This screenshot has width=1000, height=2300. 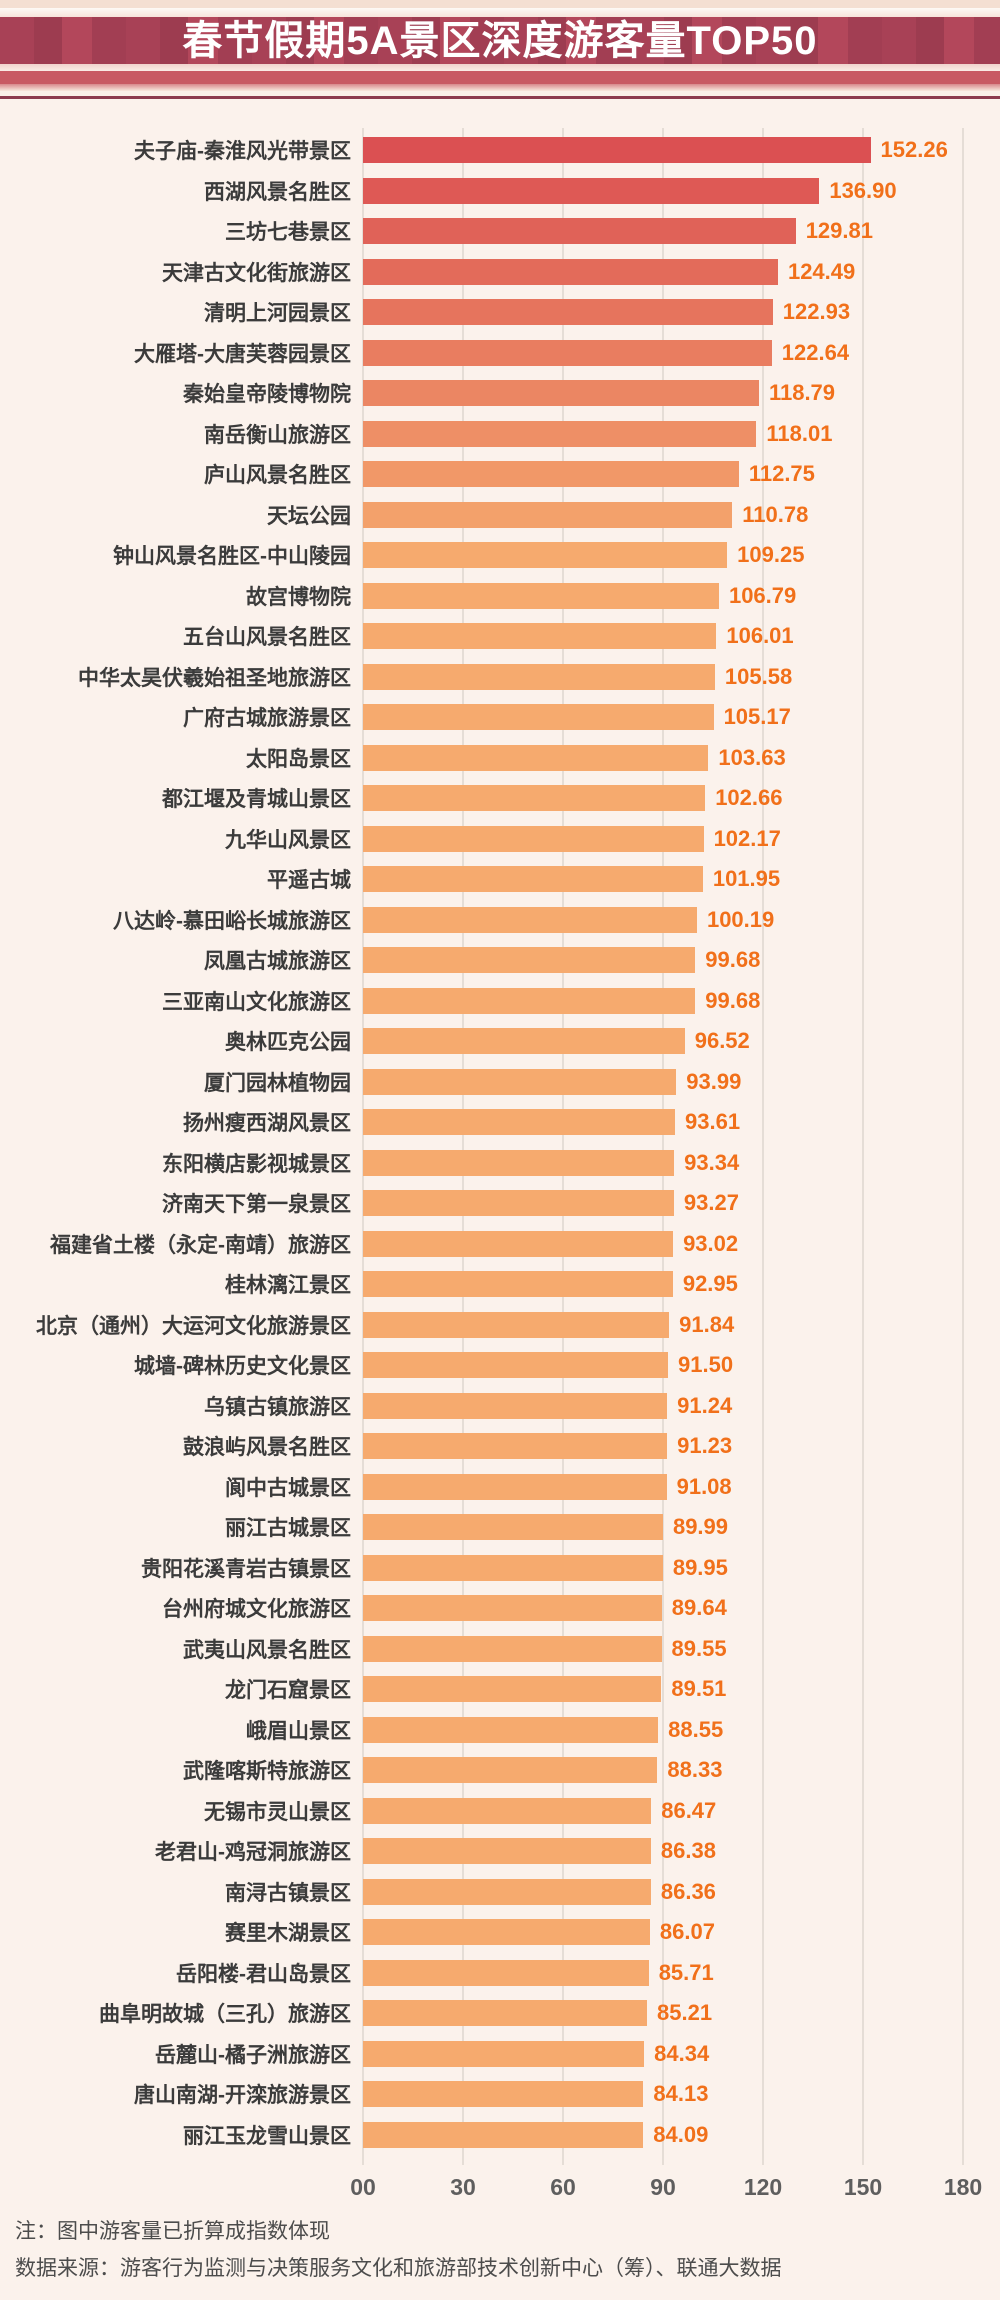 I want to click on bar-row: 秦始皇帝陵博物院 118.79, so click(x=500, y=393).